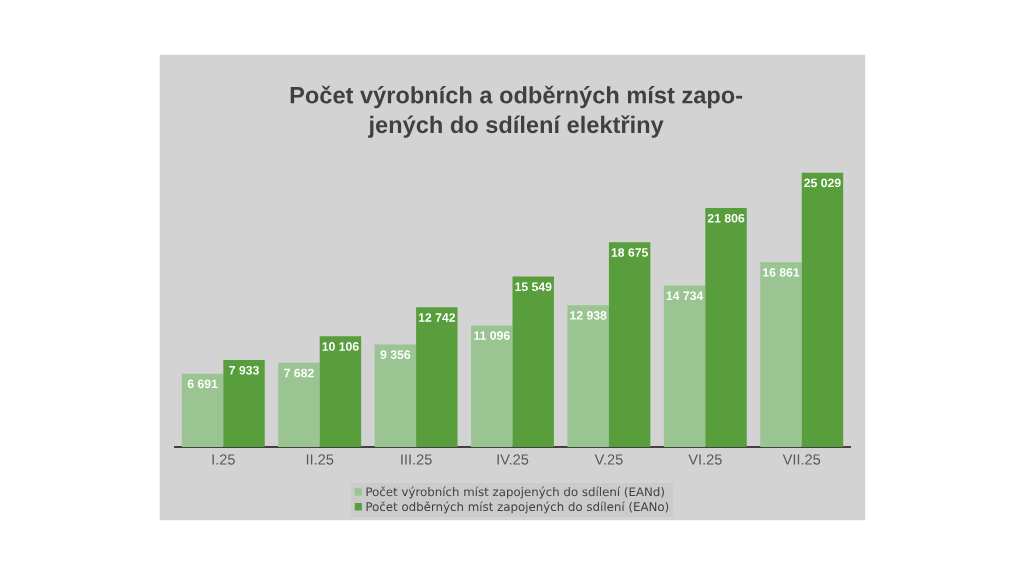 This screenshot has height=576, width=1024. I want to click on data-label: 7 933, so click(244, 370).